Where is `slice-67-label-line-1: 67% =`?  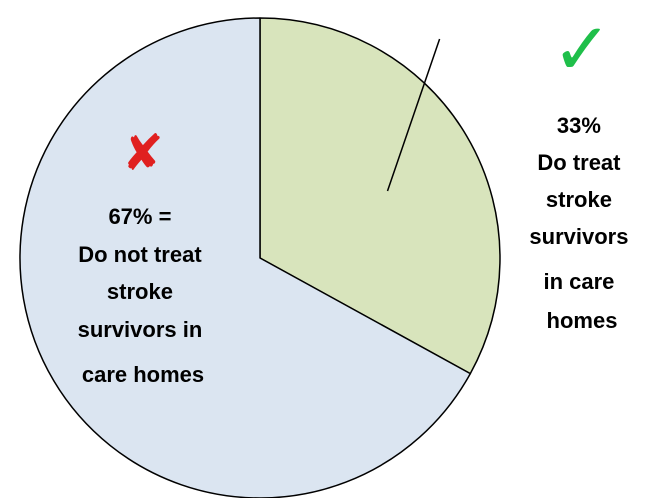
slice-67-label-line-1: 67% = is located at coordinates (139, 216).